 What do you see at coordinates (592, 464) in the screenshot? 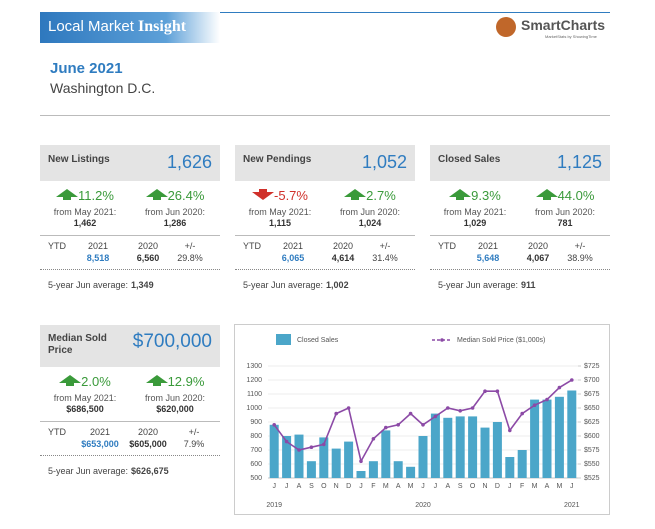
I see `y2-tick-label: $550` at bounding box center [592, 464].